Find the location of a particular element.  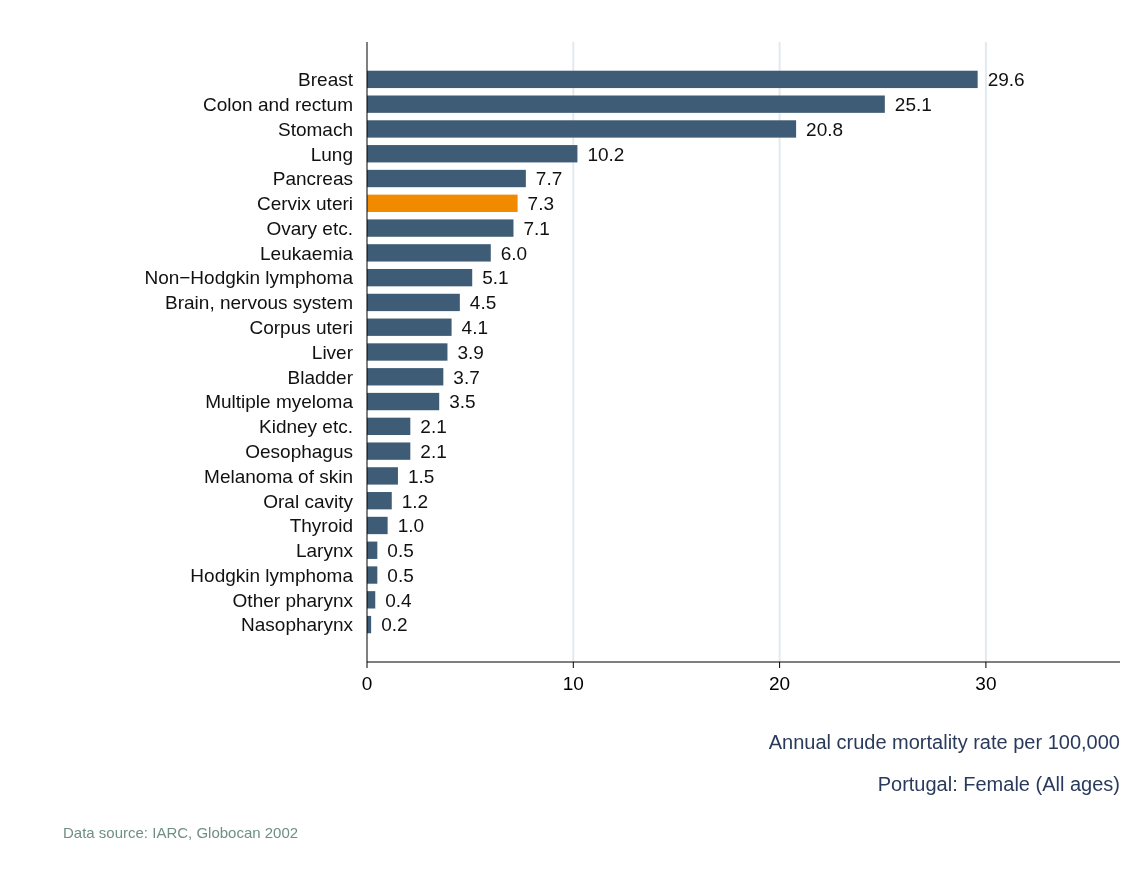

data-label: 6.0 is located at coordinates (514, 253).